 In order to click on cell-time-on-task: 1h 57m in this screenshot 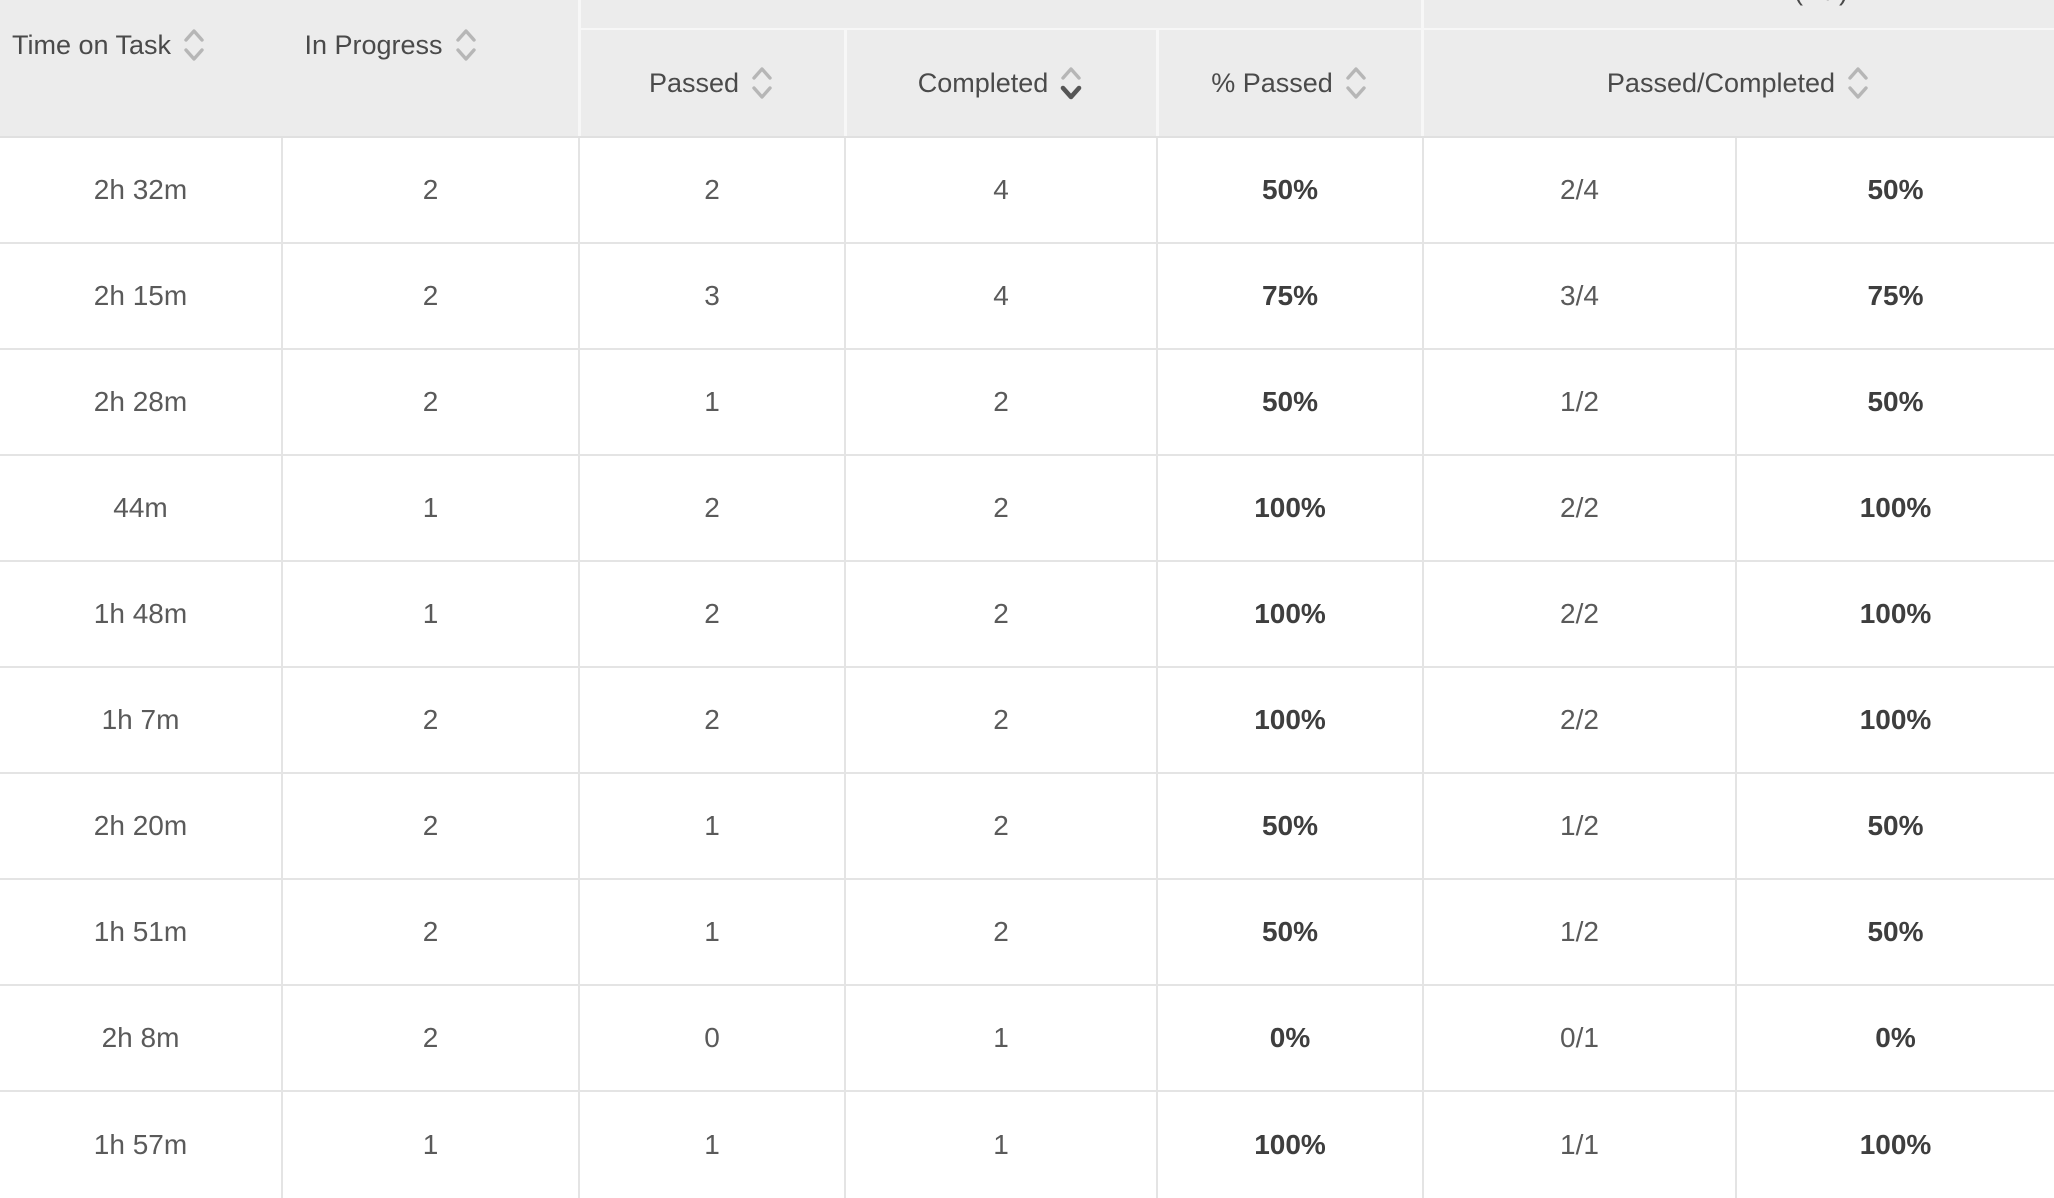, I will do `click(140, 1144)`.